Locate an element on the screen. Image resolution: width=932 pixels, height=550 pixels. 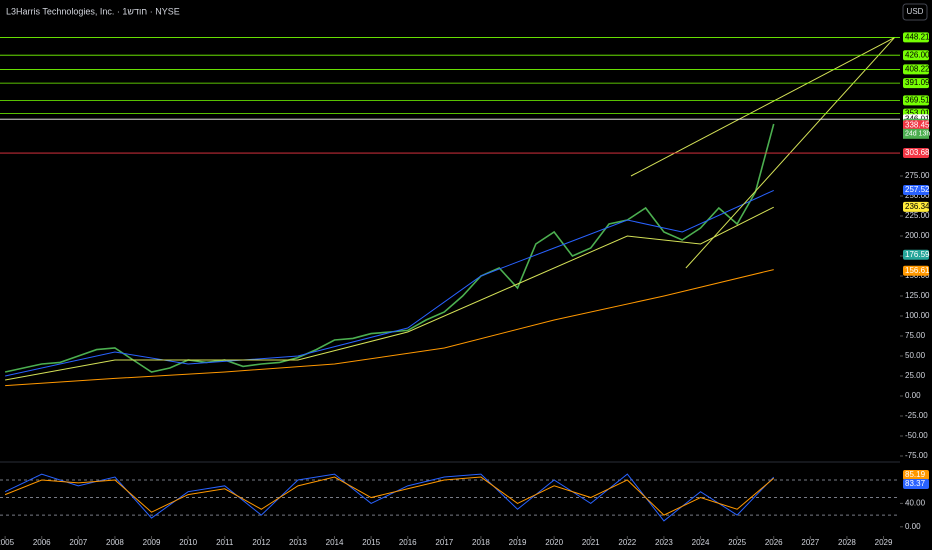
y-tick-label: 40.00 is located at coordinates (915, 502).